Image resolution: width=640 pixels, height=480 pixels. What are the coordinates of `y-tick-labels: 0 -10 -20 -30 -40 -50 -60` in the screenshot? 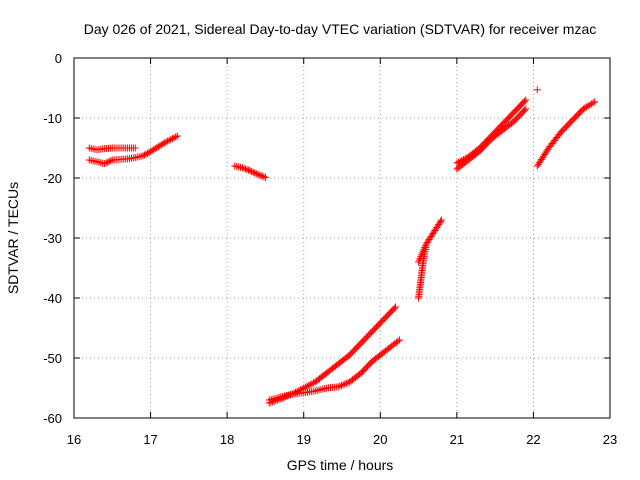 It's located at (52, 238).